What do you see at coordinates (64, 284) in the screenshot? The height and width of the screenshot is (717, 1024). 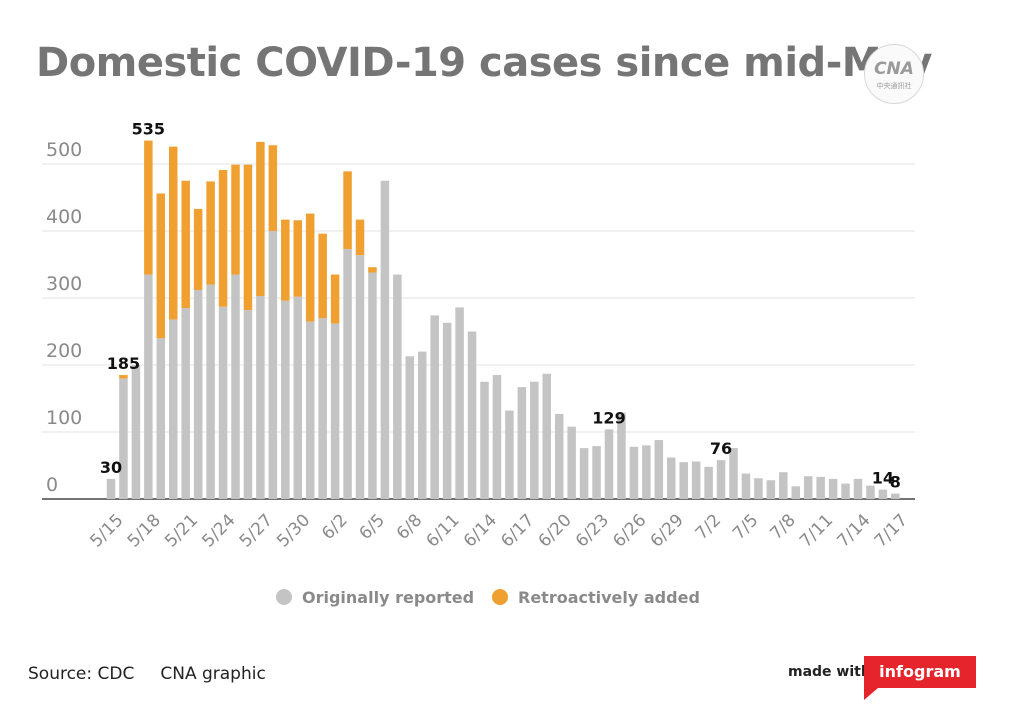 I see `y-tick-label: 300` at bounding box center [64, 284].